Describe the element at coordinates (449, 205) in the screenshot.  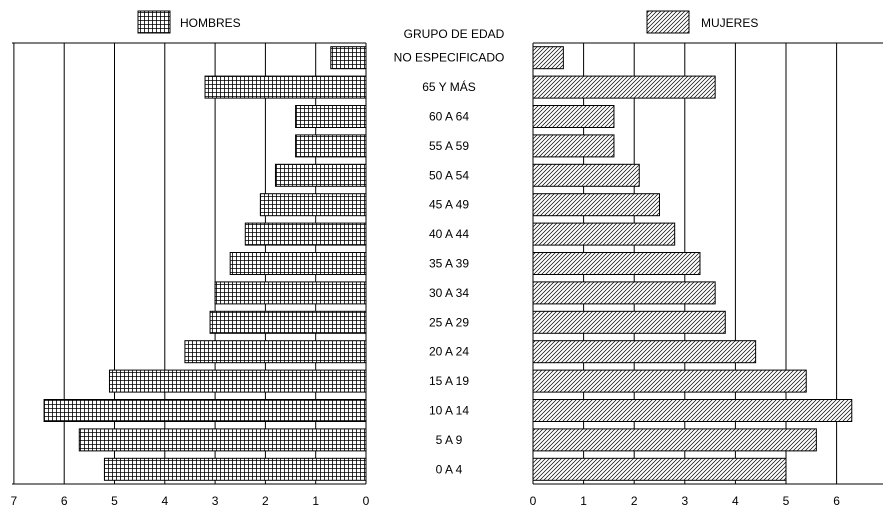
I see `age-group-label: 45 A 49` at that location.